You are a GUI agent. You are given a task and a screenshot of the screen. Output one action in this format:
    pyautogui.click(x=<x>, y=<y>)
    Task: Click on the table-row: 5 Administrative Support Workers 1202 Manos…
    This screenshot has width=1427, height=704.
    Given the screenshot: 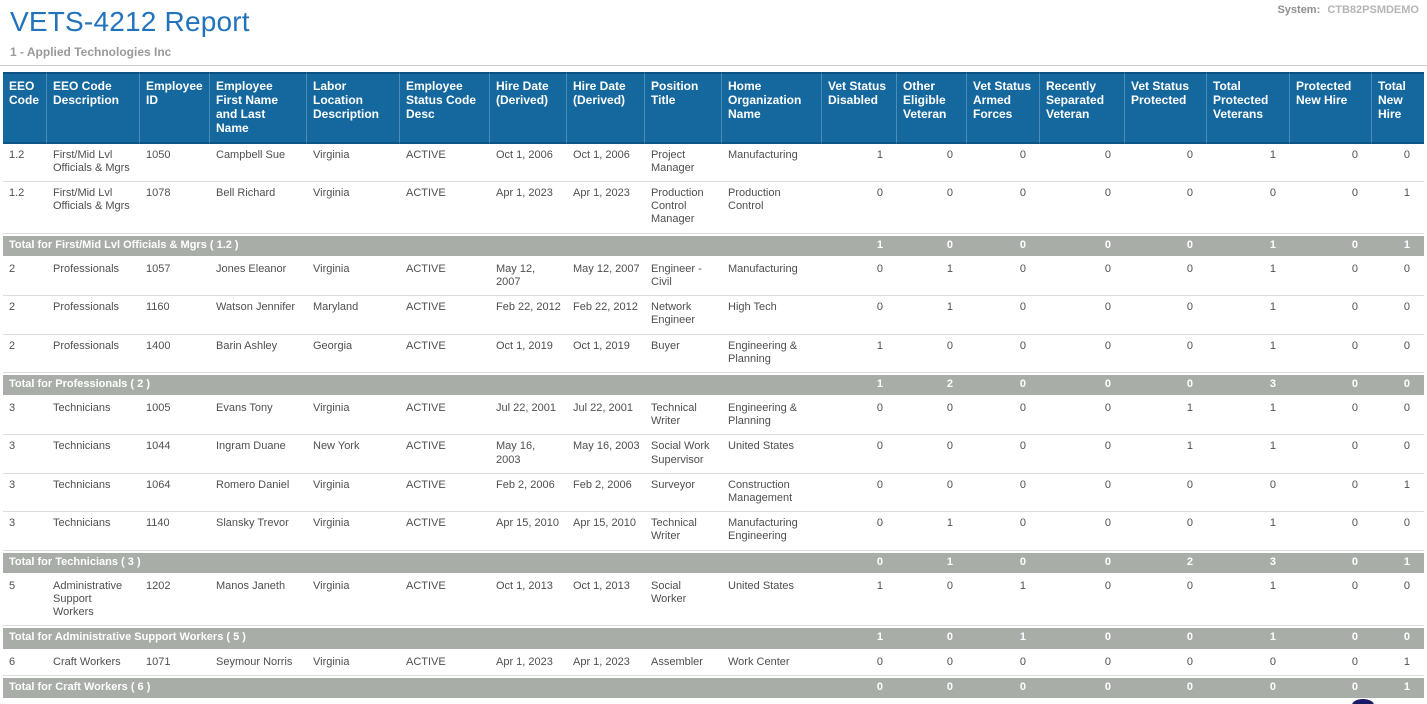 What is the action you would take?
    pyautogui.click(x=713, y=600)
    